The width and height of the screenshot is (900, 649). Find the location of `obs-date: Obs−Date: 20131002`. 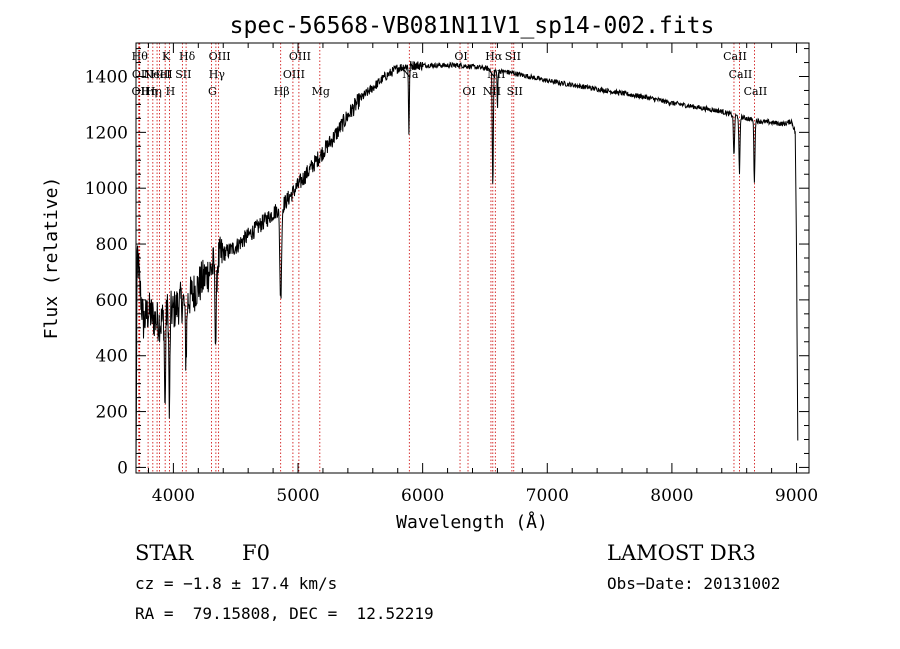

obs-date: Obs−Date: 20131002 is located at coordinates (694, 583).